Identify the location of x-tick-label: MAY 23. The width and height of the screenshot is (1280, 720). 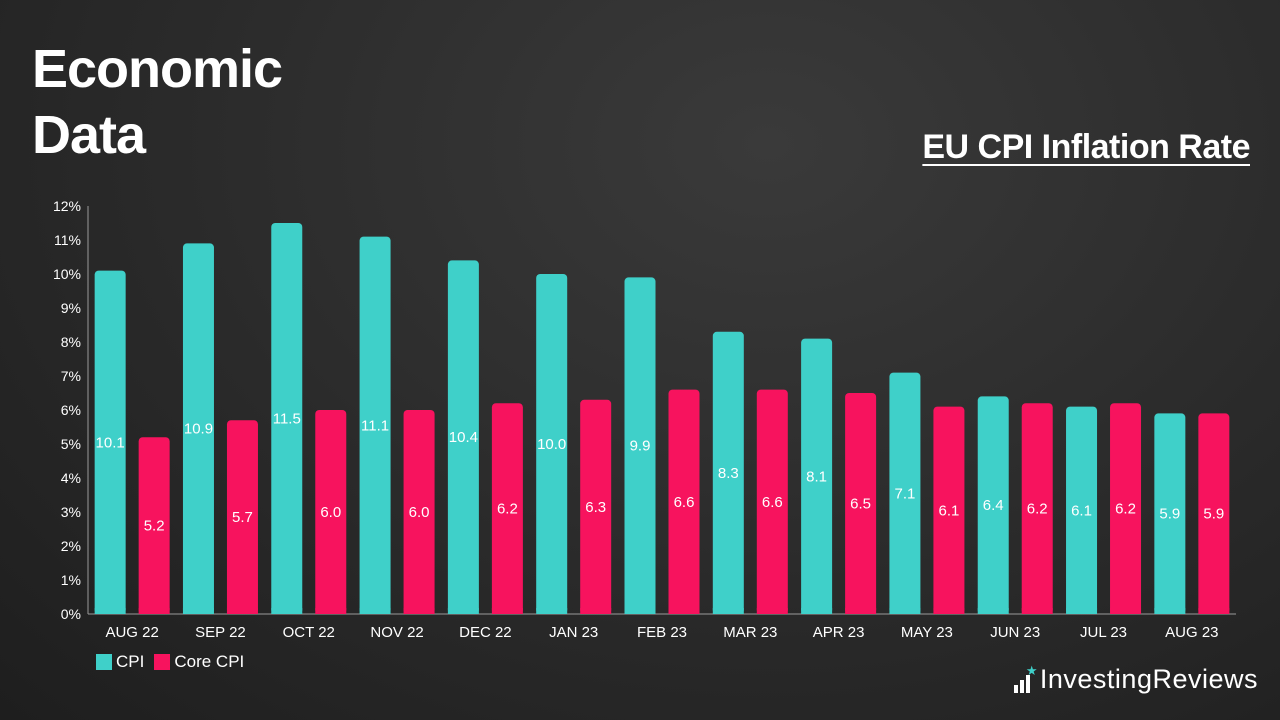
(927, 632).